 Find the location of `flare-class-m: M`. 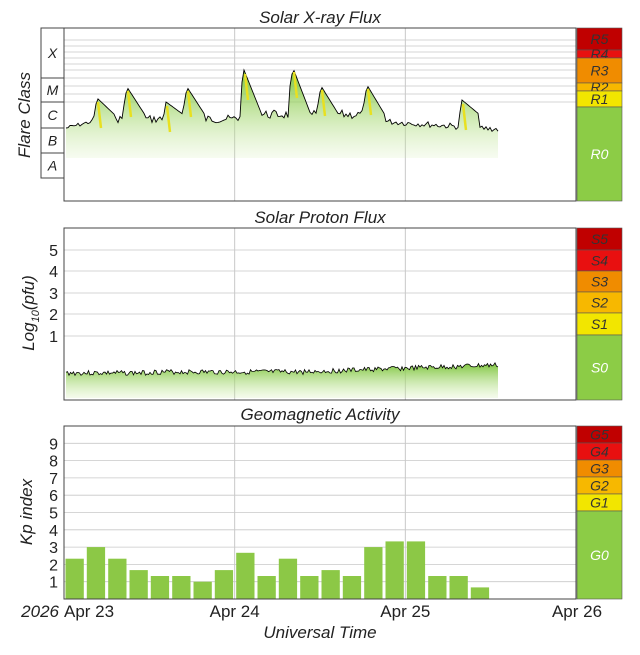

flare-class-m: M is located at coordinates (53, 90).